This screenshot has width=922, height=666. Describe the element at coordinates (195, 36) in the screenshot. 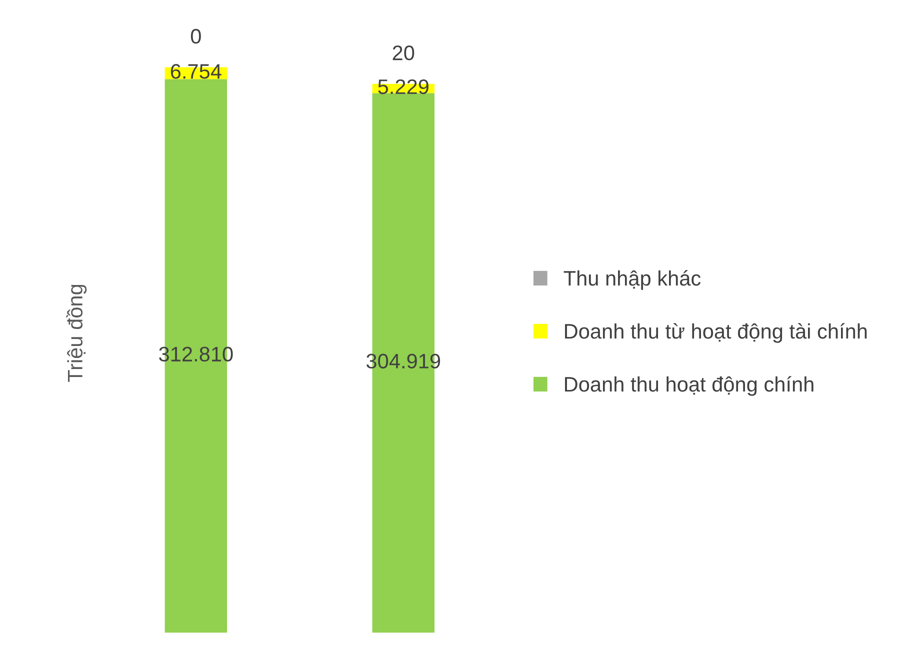

I see `data-label: 0` at that location.